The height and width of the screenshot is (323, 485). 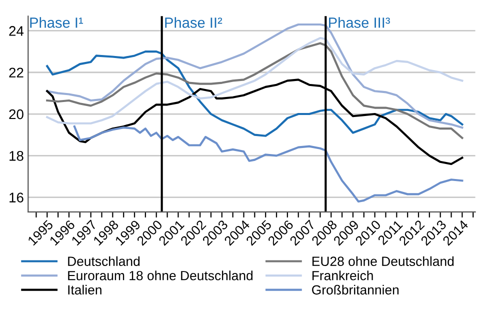 What do you see at coordinates (193, 22) in the screenshot?
I see `ref-line-label: Phase II²` at bounding box center [193, 22].